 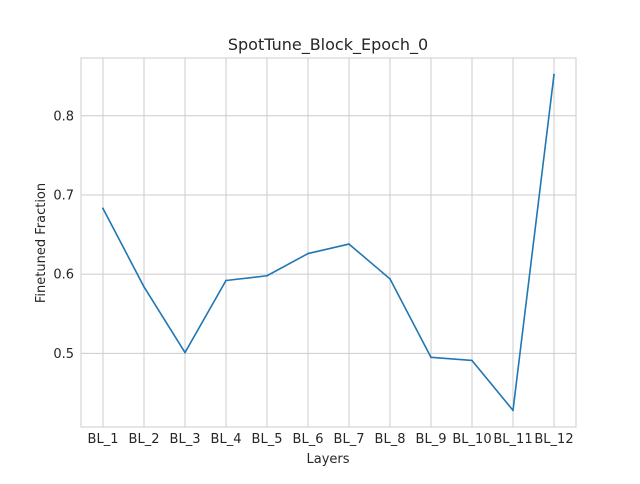 I want to click on chart-title: SpotTune_Block_Epoch_0, so click(x=328, y=45).